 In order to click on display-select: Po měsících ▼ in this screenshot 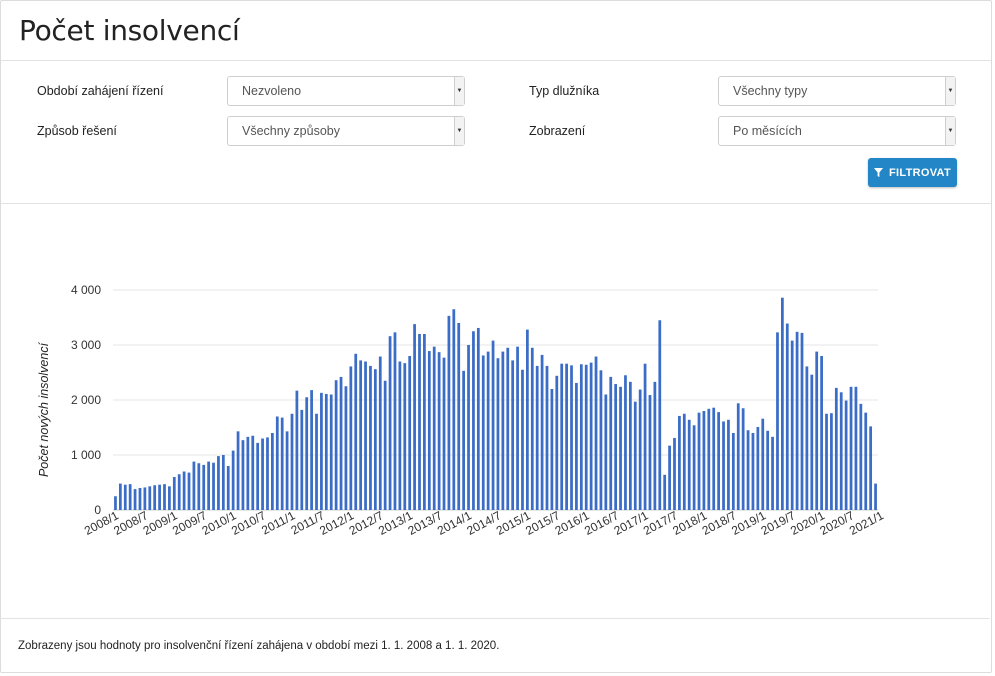, I will do `click(837, 131)`.